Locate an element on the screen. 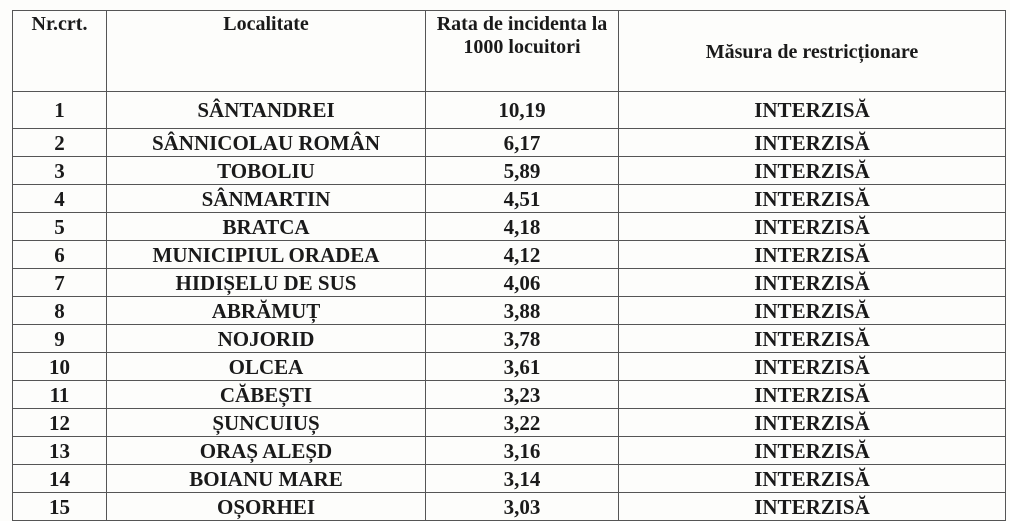 The image size is (1010, 521). cell-localitate: SÂNMARTIN is located at coordinates (266, 198).